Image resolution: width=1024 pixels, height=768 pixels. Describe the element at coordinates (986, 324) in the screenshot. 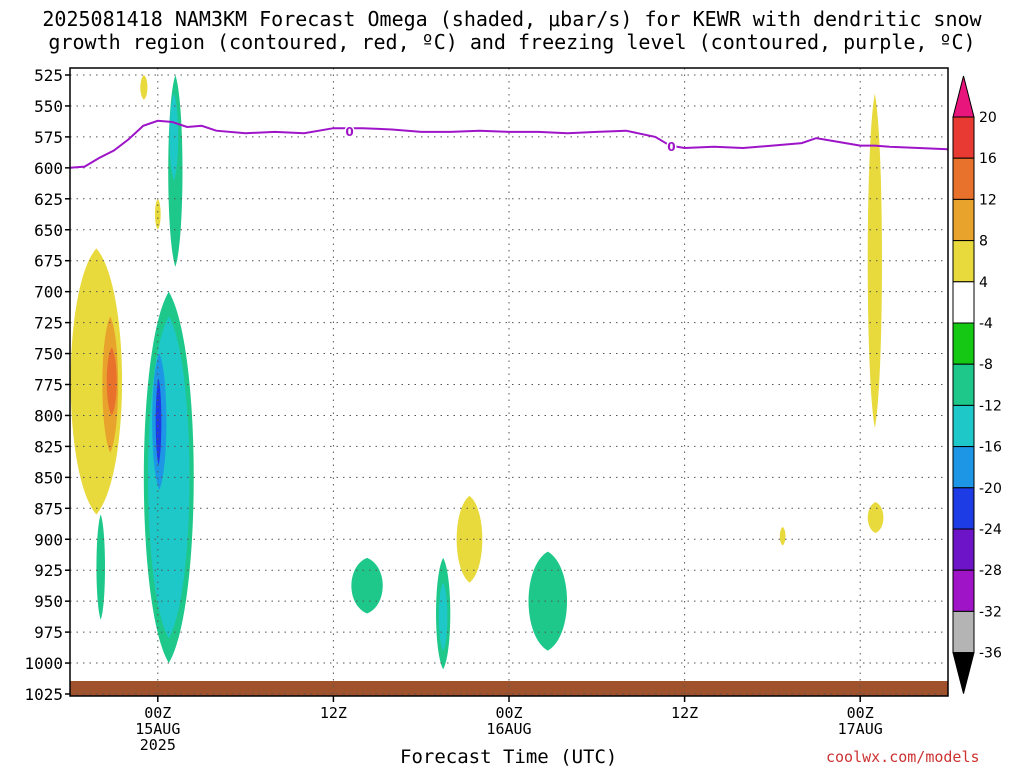

I see `colorbar-label: -4` at that location.